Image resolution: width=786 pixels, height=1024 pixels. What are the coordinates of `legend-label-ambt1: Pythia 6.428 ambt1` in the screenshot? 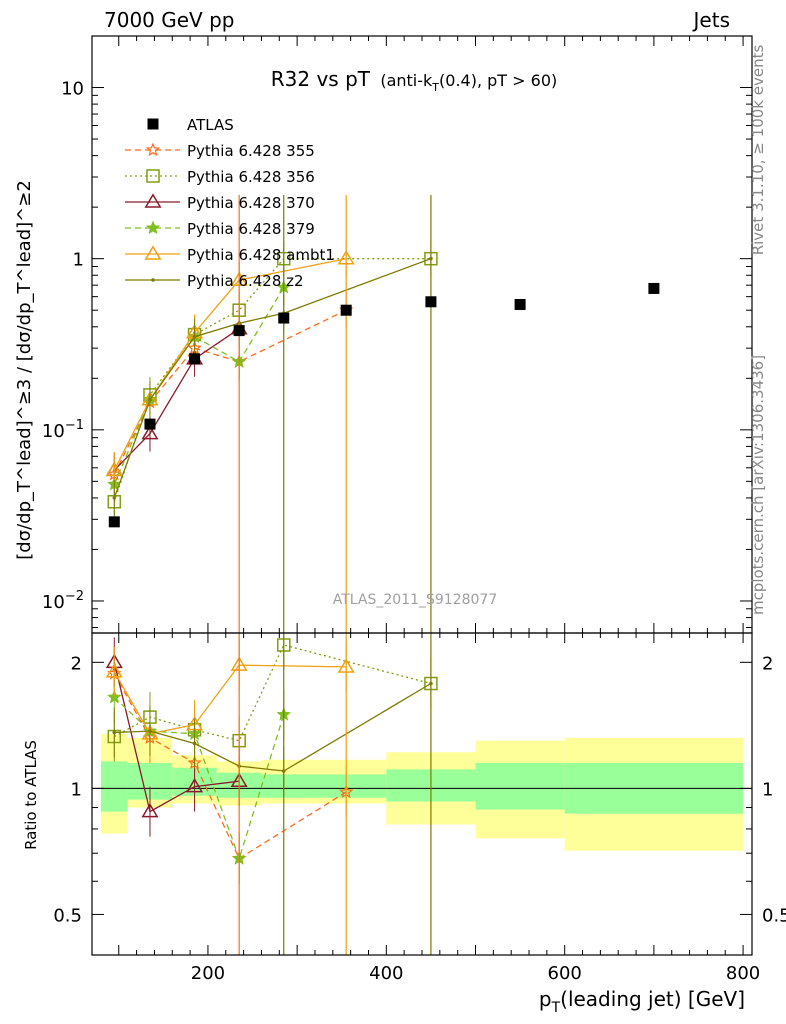 It's located at (261, 255).